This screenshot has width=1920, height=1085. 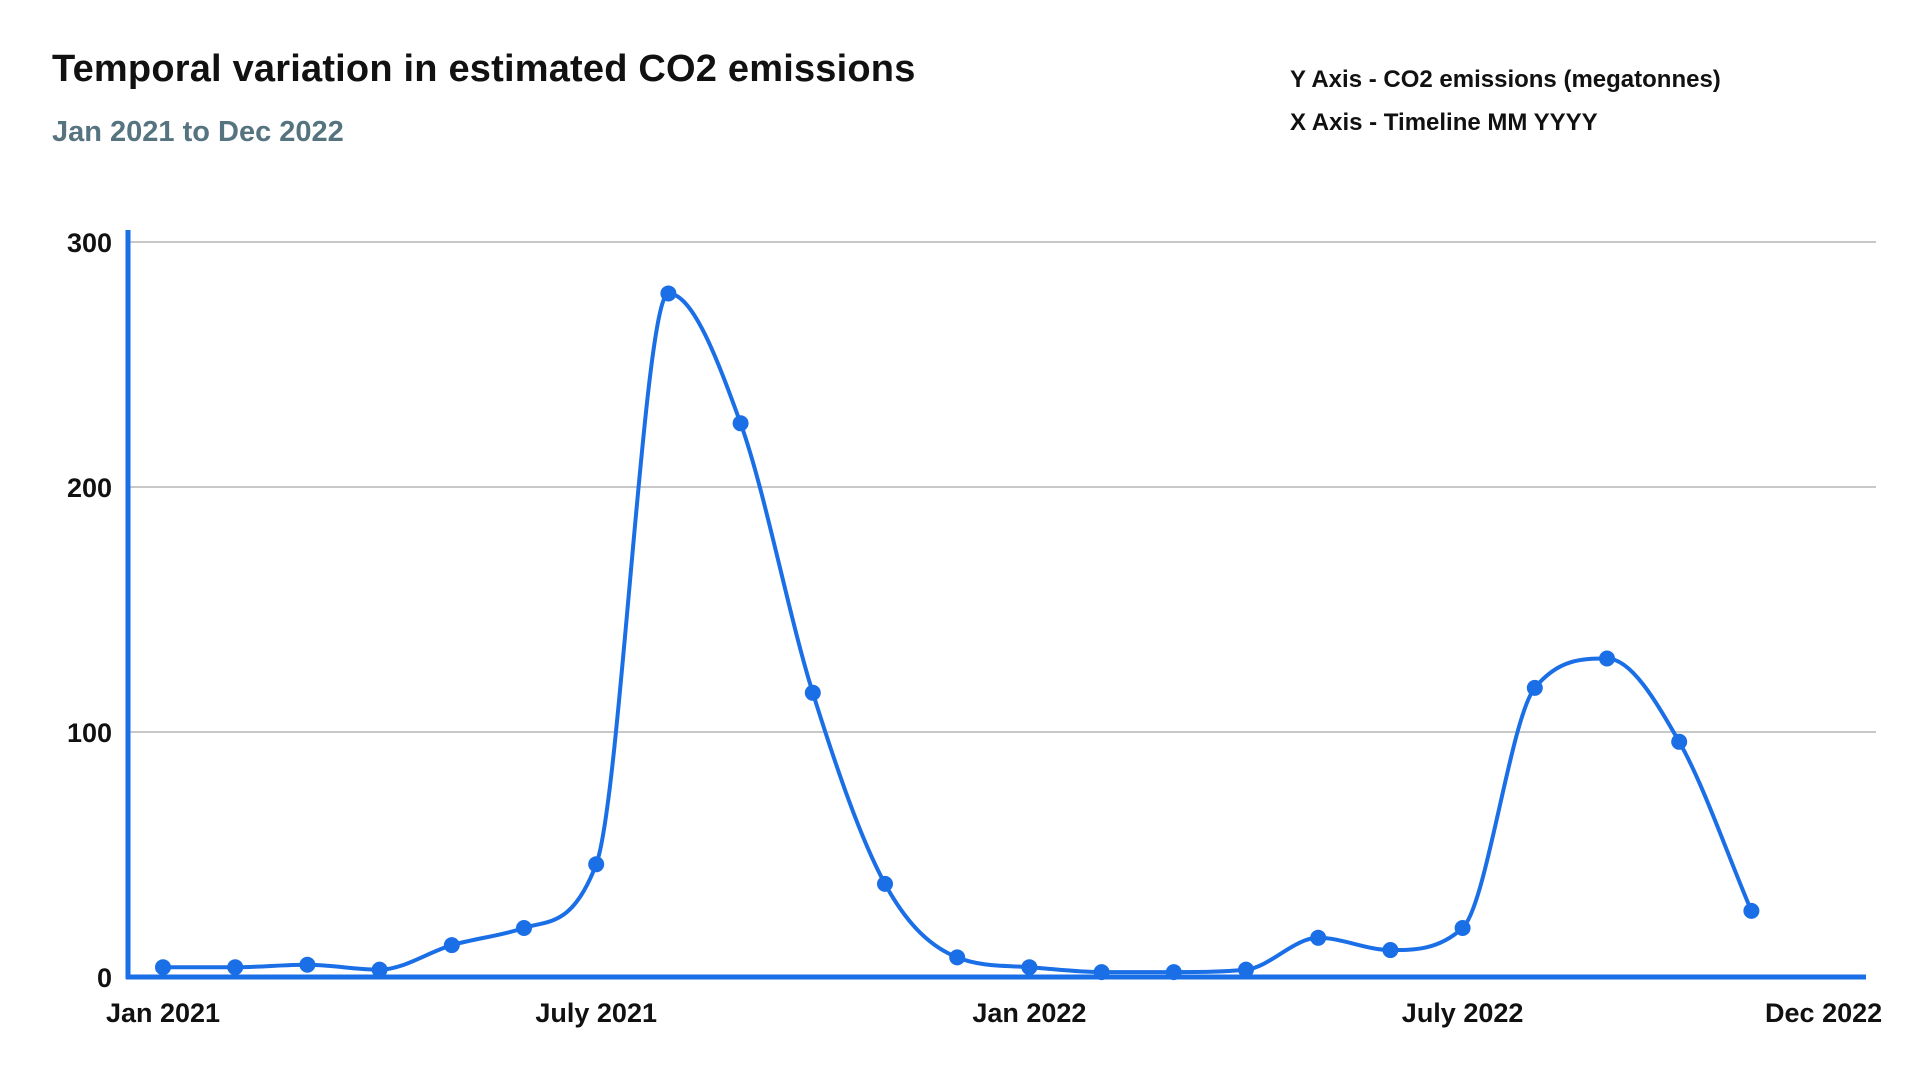 What do you see at coordinates (1534, 687) in the screenshot?
I see `data-point-aug-2022` at bounding box center [1534, 687].